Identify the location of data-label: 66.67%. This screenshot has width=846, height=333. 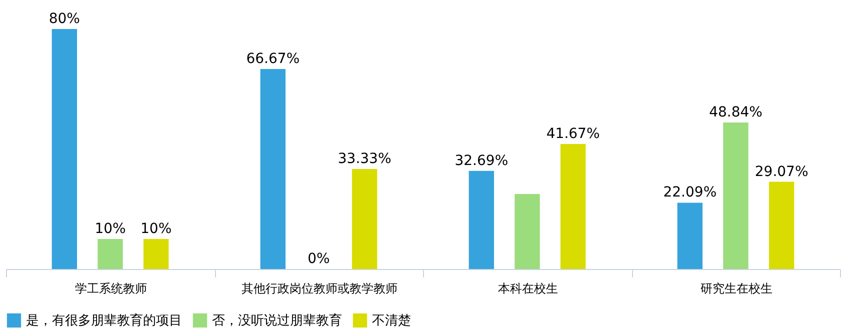
(273, 58).